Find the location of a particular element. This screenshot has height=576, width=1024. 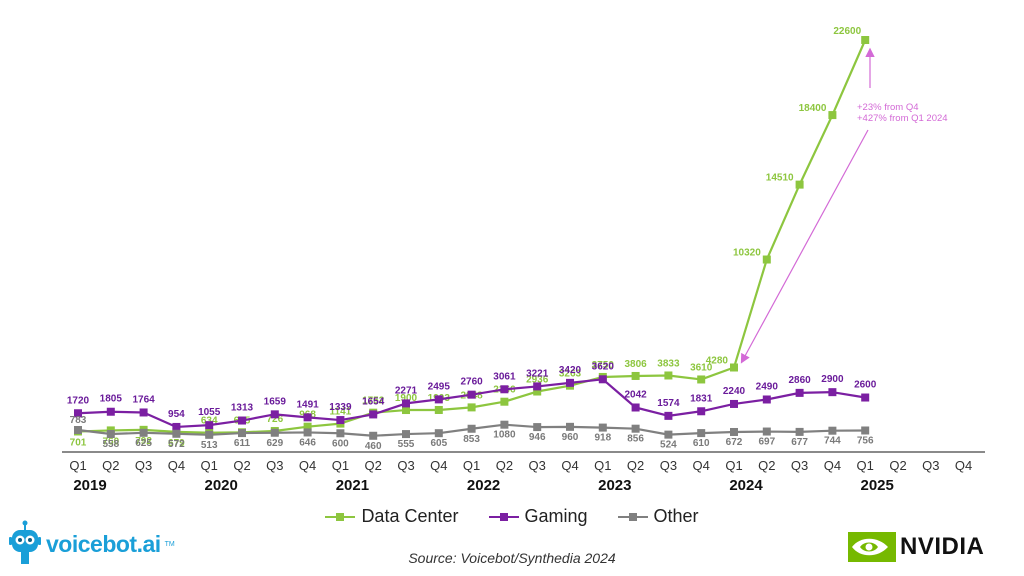

x-year-label: 2023 is located at coordinates (614, 485).